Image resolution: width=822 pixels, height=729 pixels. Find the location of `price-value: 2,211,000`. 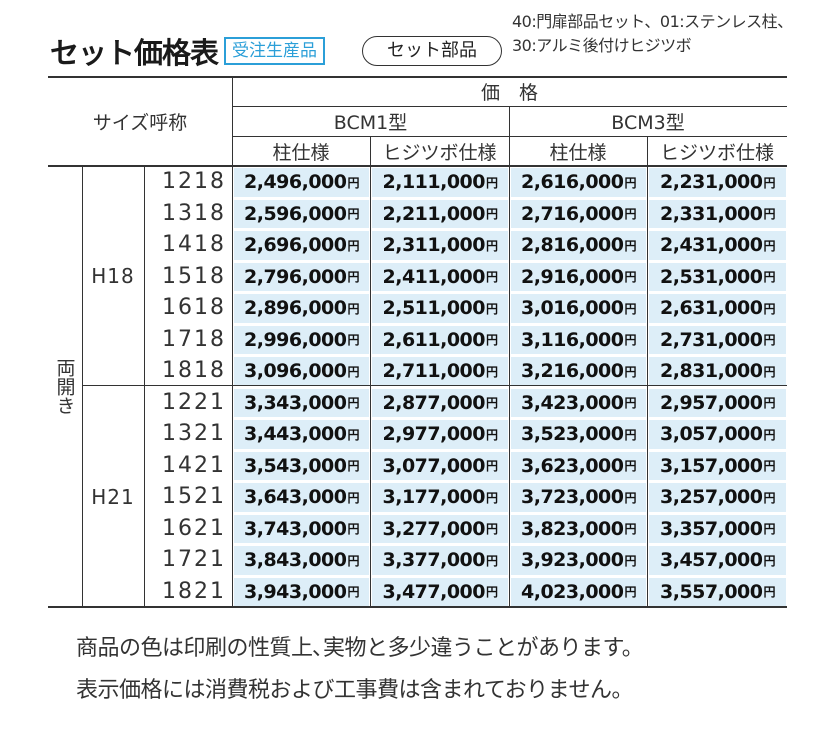

price-value: 2,211,000 is located at coordinates (434, 213).